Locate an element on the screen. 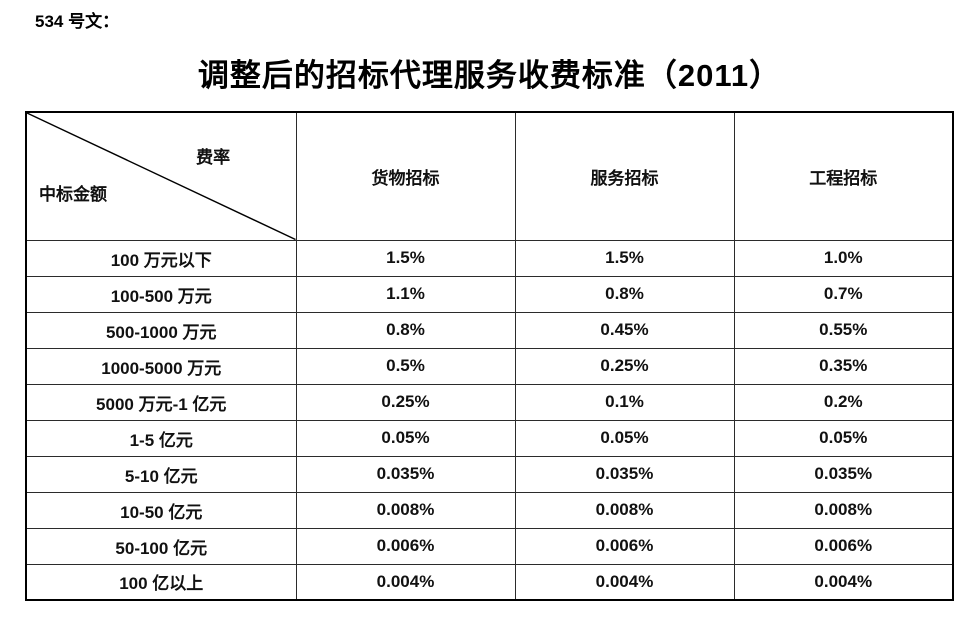  page-title: 调整后的招标代理服务收费标准（2011） is located at coordinates (489, 75).